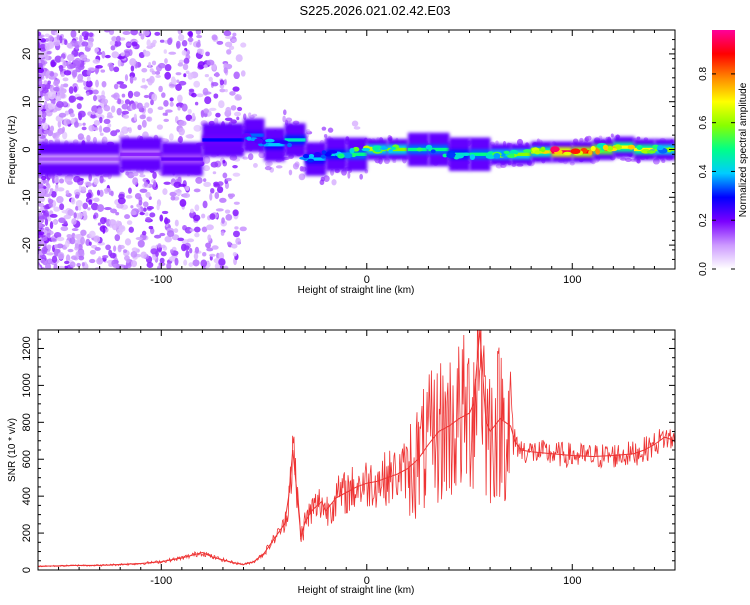 This screenshot has height=605, width=750. What do you see at coordinates (161, 581) in the screenshot?
I see `x-tick-label: -100` at bounding box center [161, 581].